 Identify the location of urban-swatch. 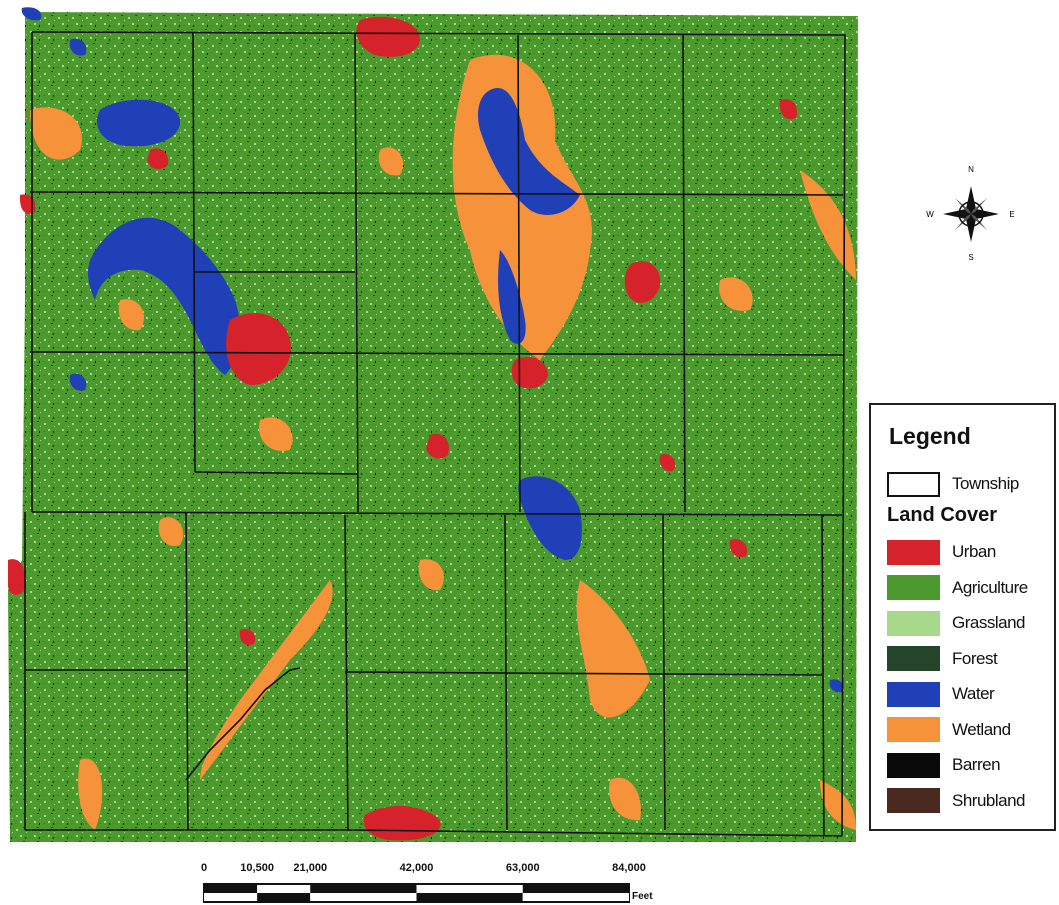
(913, 552).